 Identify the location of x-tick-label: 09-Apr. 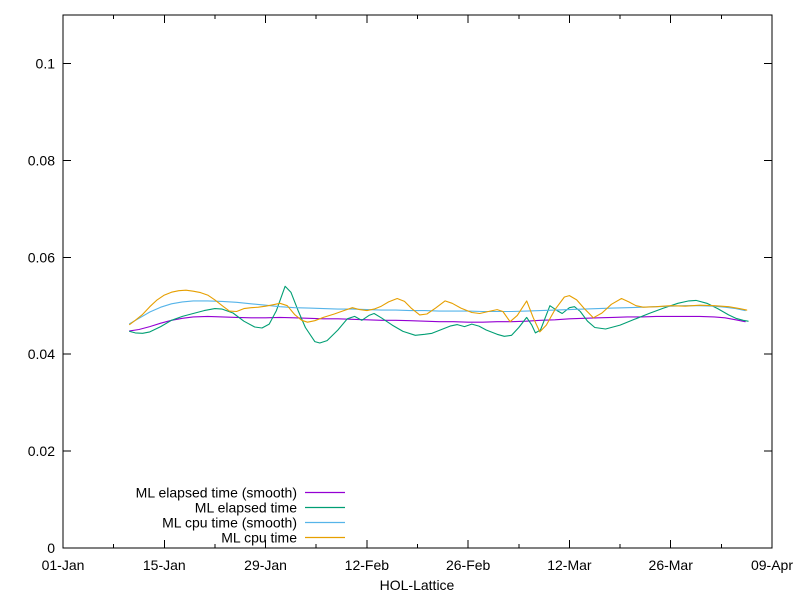
(772, 565).